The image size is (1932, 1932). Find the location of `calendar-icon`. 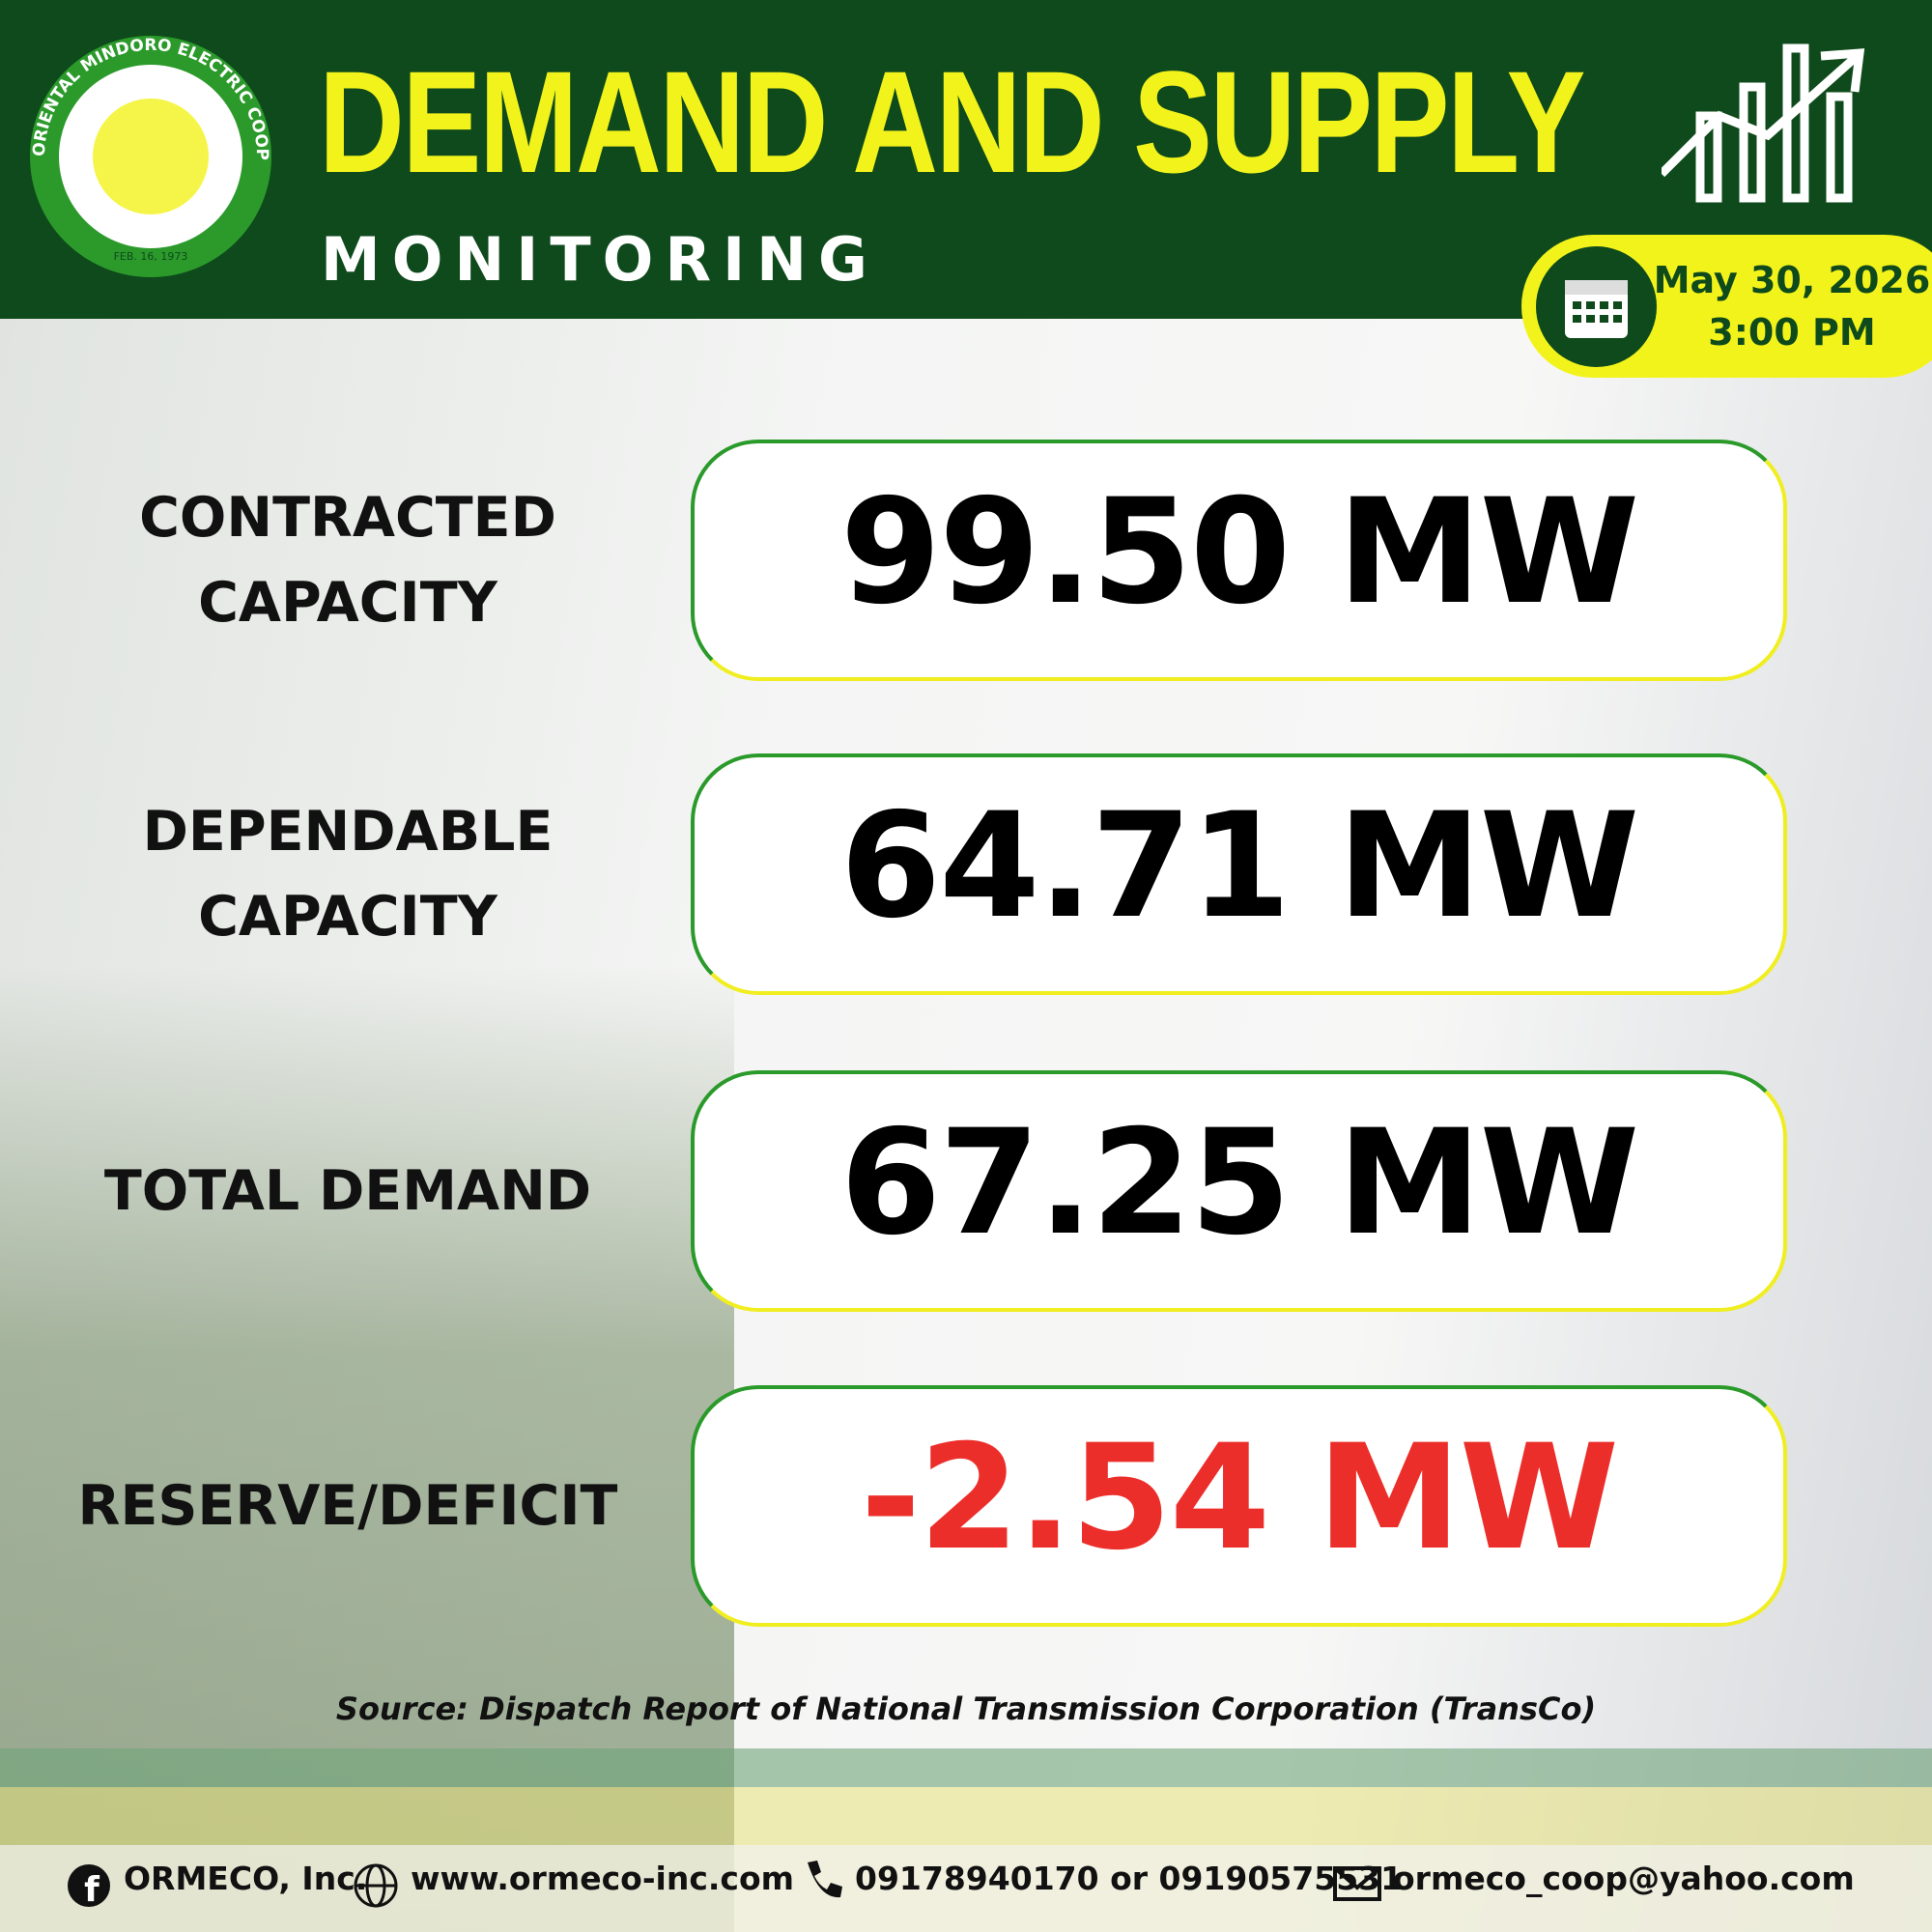

calendar-icon is located at coordinates (1596, 306).